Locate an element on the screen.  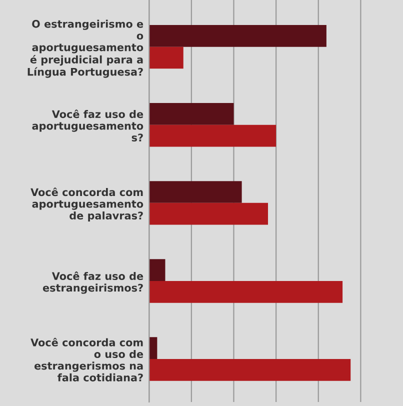
y-tick-label: Você concorda com aportuguesamento de palavras? is located at coordinates (87, 205).